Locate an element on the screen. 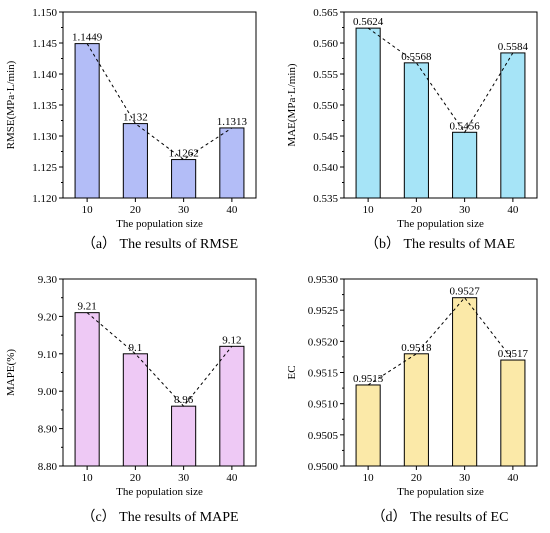 The image size is (550, 533). y-tick-label: 1.120 is located at coordinates (44, 199).